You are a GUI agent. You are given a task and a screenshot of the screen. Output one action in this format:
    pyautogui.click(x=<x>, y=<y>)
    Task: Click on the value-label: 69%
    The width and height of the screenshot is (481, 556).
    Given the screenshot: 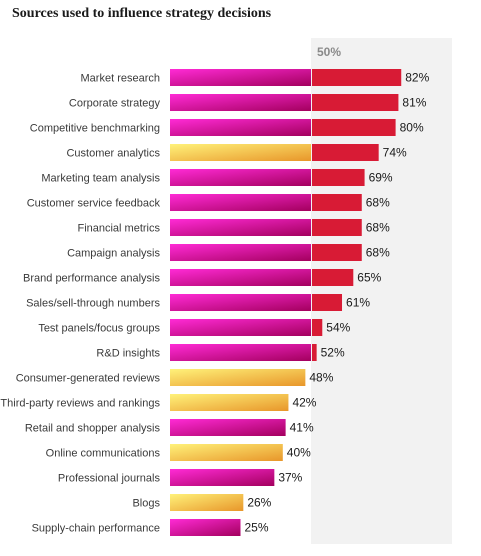 What is the action you would take?
    pyautogui.click(x=381, y=178)
    